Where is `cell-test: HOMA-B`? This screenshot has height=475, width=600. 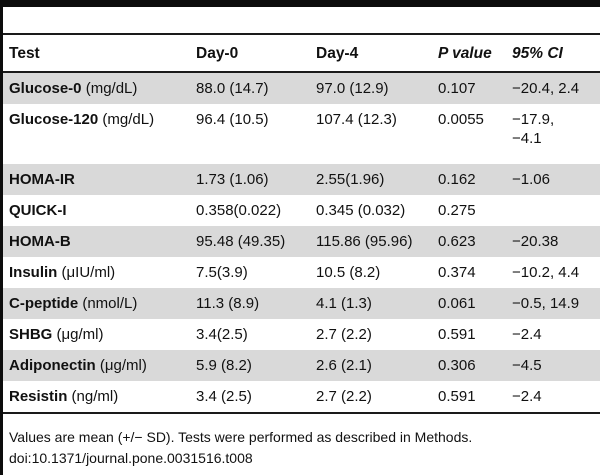 cell-test: HOMA-B is located at coordinates (99, 241).